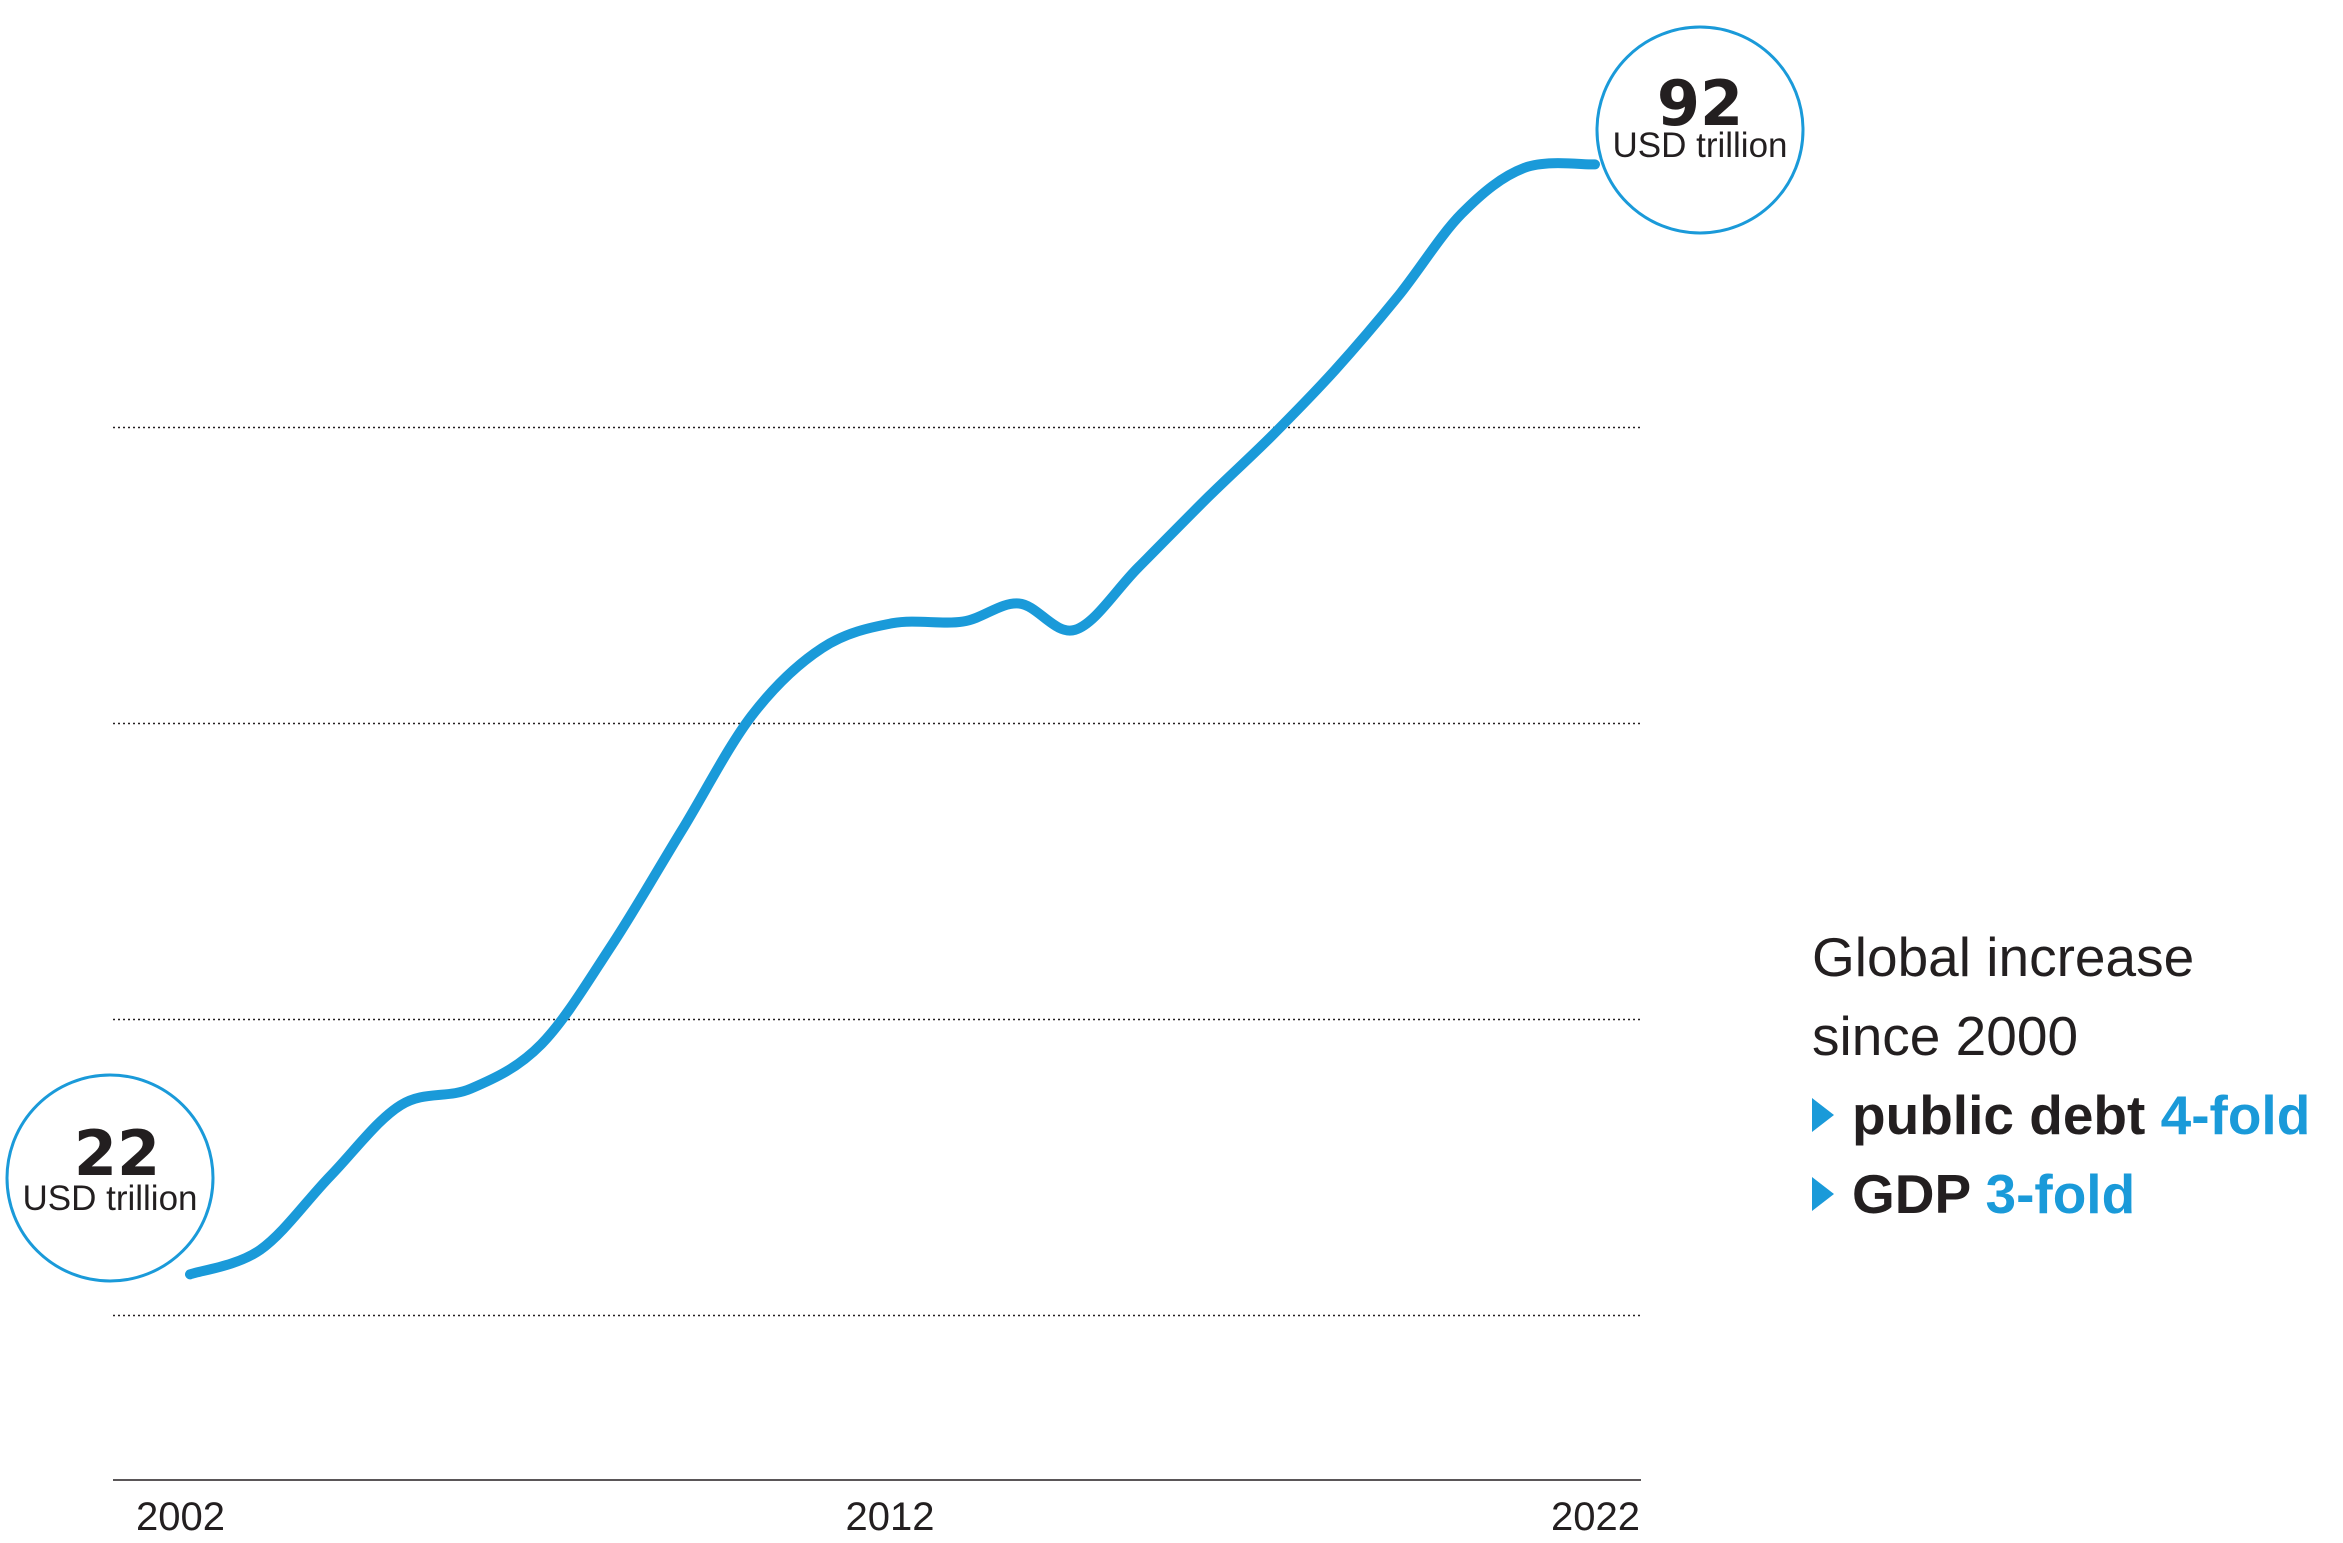  I want to click on legend-item-value: 3-fold, so click(2060, 1194).